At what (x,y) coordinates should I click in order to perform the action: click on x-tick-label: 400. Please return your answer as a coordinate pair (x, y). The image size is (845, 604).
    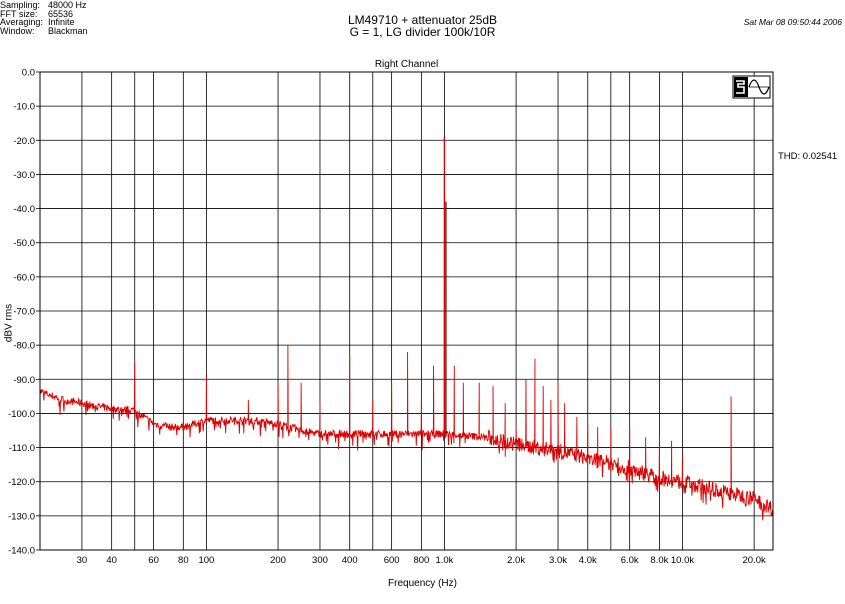
    Looking at the image, I should click on (350, 560).